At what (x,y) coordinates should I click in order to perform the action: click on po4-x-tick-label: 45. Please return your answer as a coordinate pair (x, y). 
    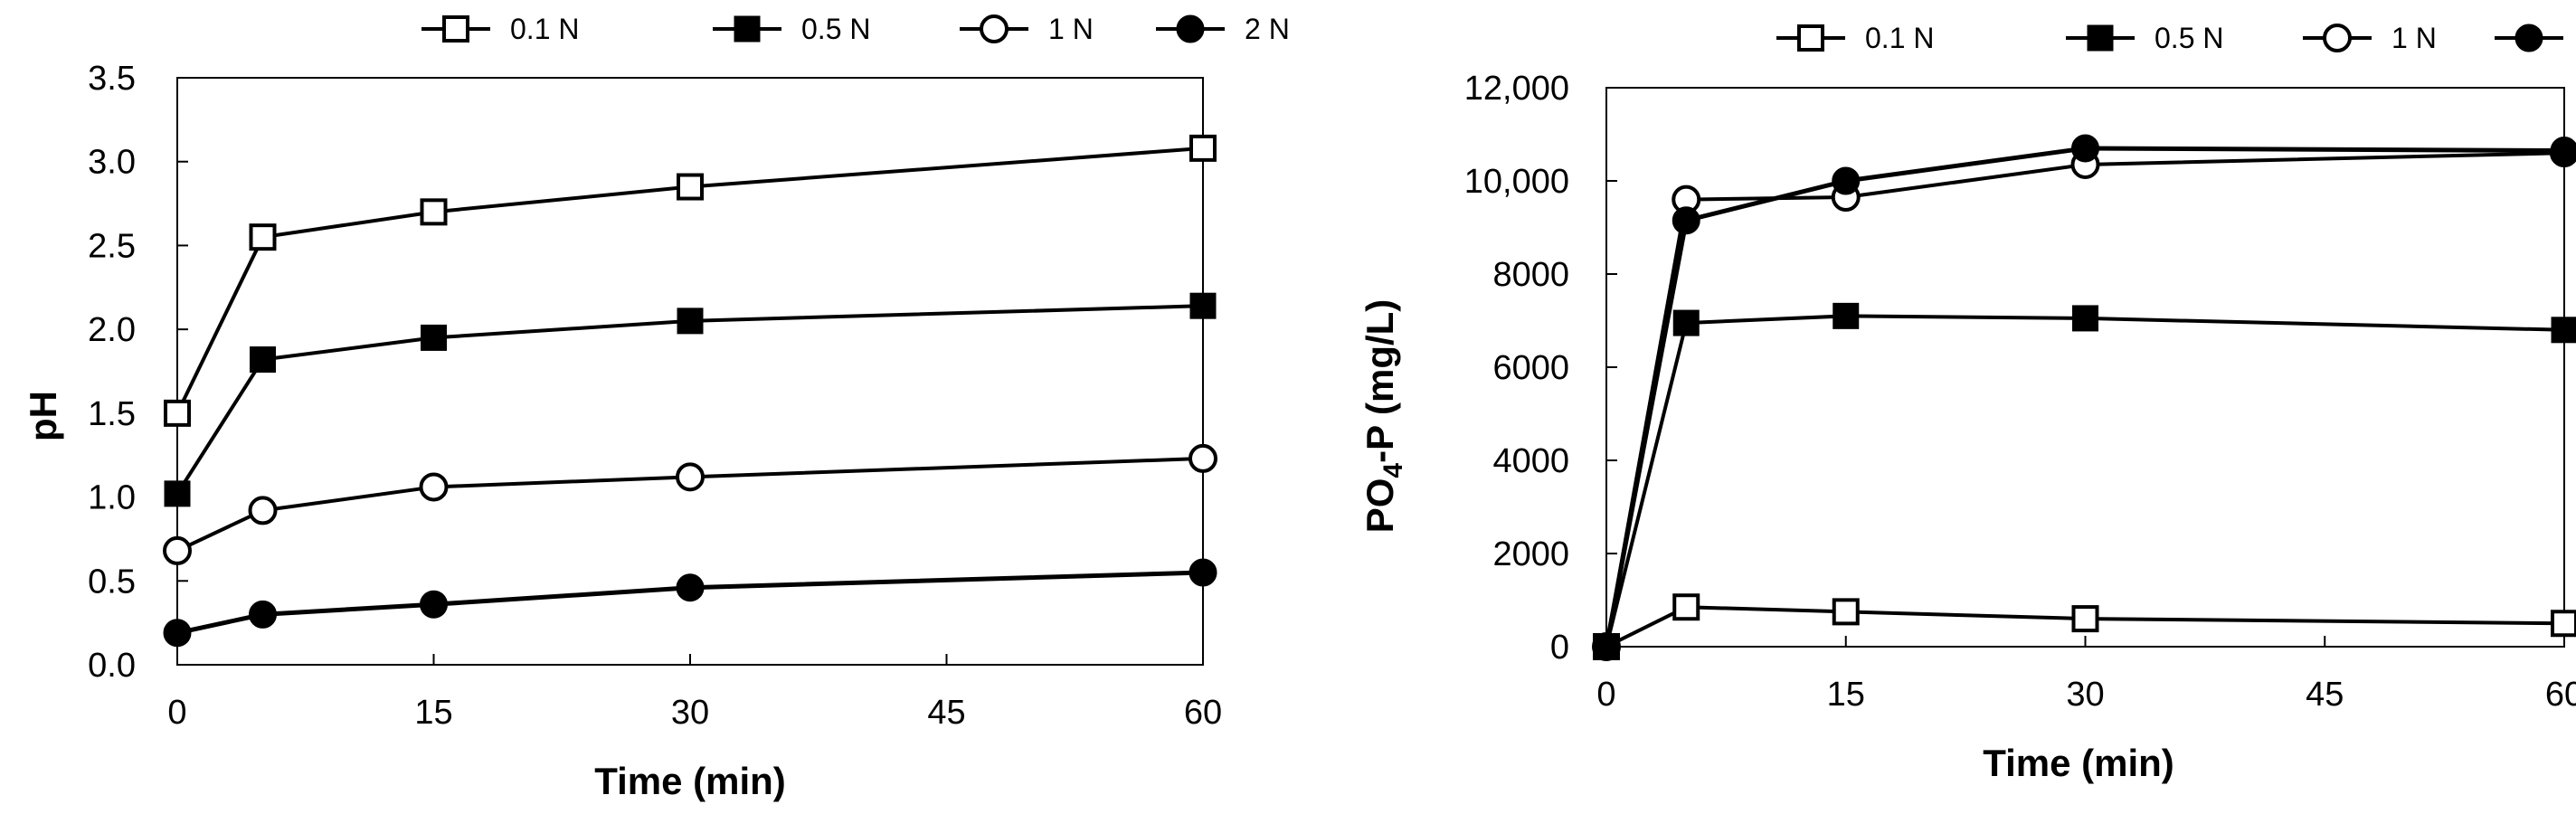
    Looking at the image, I should click on (2325, 695).